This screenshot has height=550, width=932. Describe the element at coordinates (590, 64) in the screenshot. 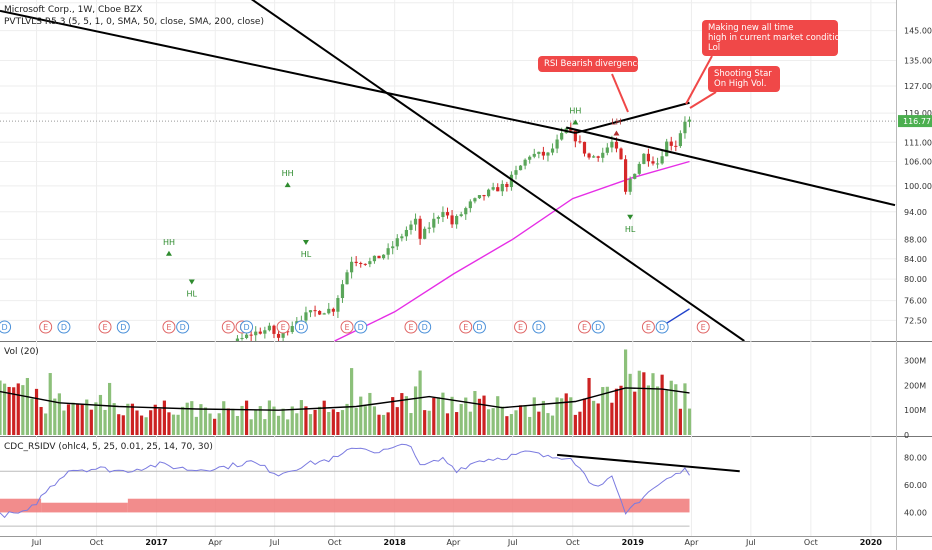

I see `rsi-divergence-callout: RSI Bearish divergence` at that location.